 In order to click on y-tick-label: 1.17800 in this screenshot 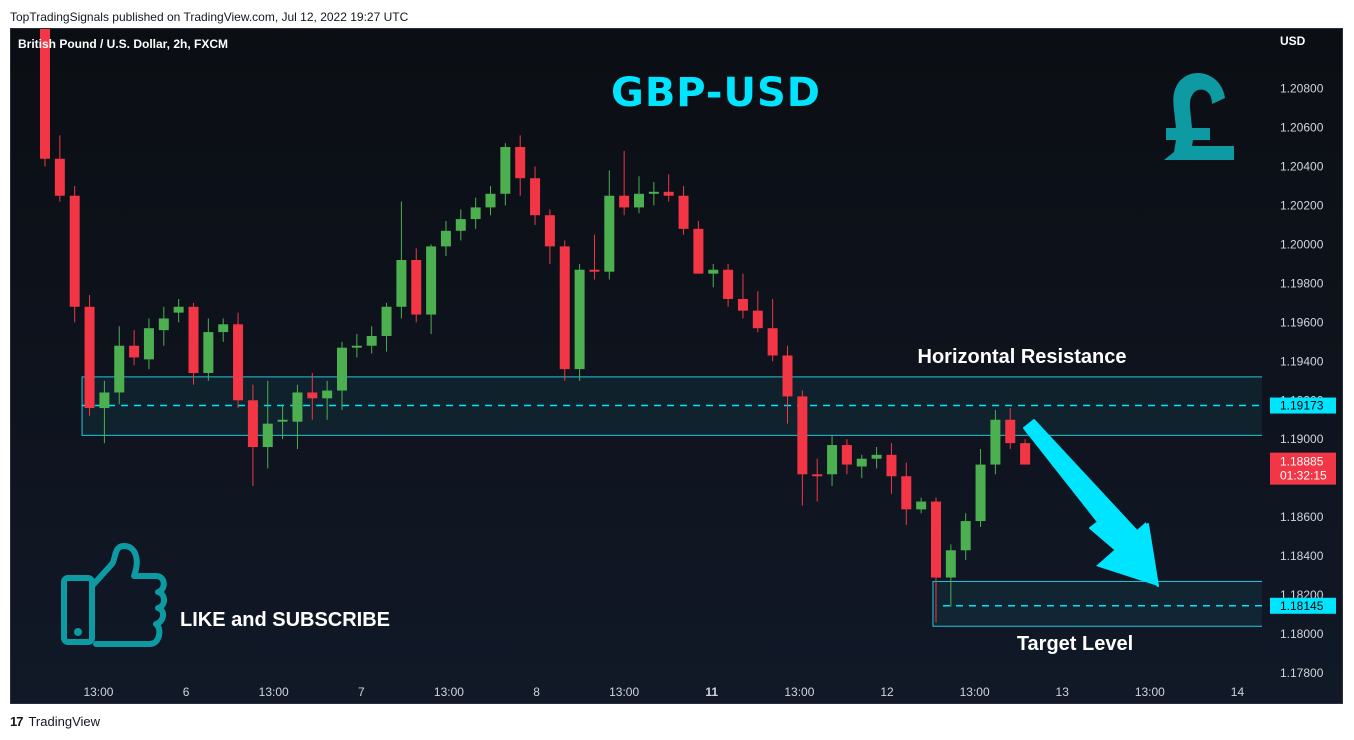, I will do `click(1302, 673)`.